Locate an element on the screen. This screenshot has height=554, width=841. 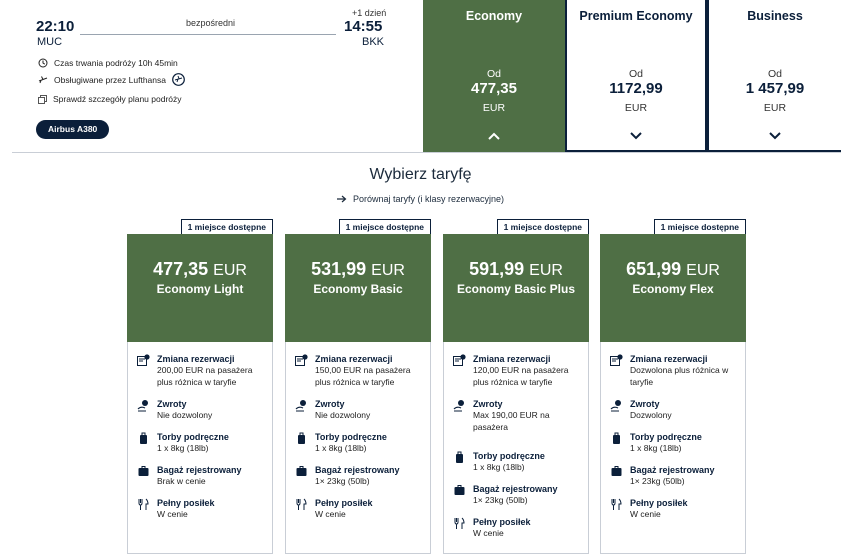
plane-icon is located at coordinates (43, 79).